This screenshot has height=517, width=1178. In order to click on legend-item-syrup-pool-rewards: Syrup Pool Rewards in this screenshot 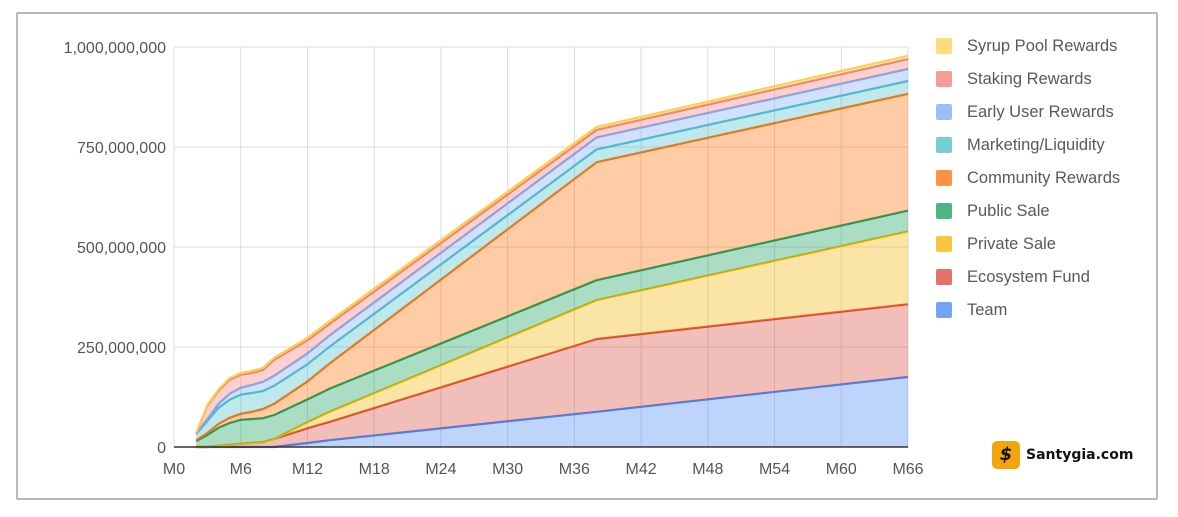, I will do `click(1028, 46)`.